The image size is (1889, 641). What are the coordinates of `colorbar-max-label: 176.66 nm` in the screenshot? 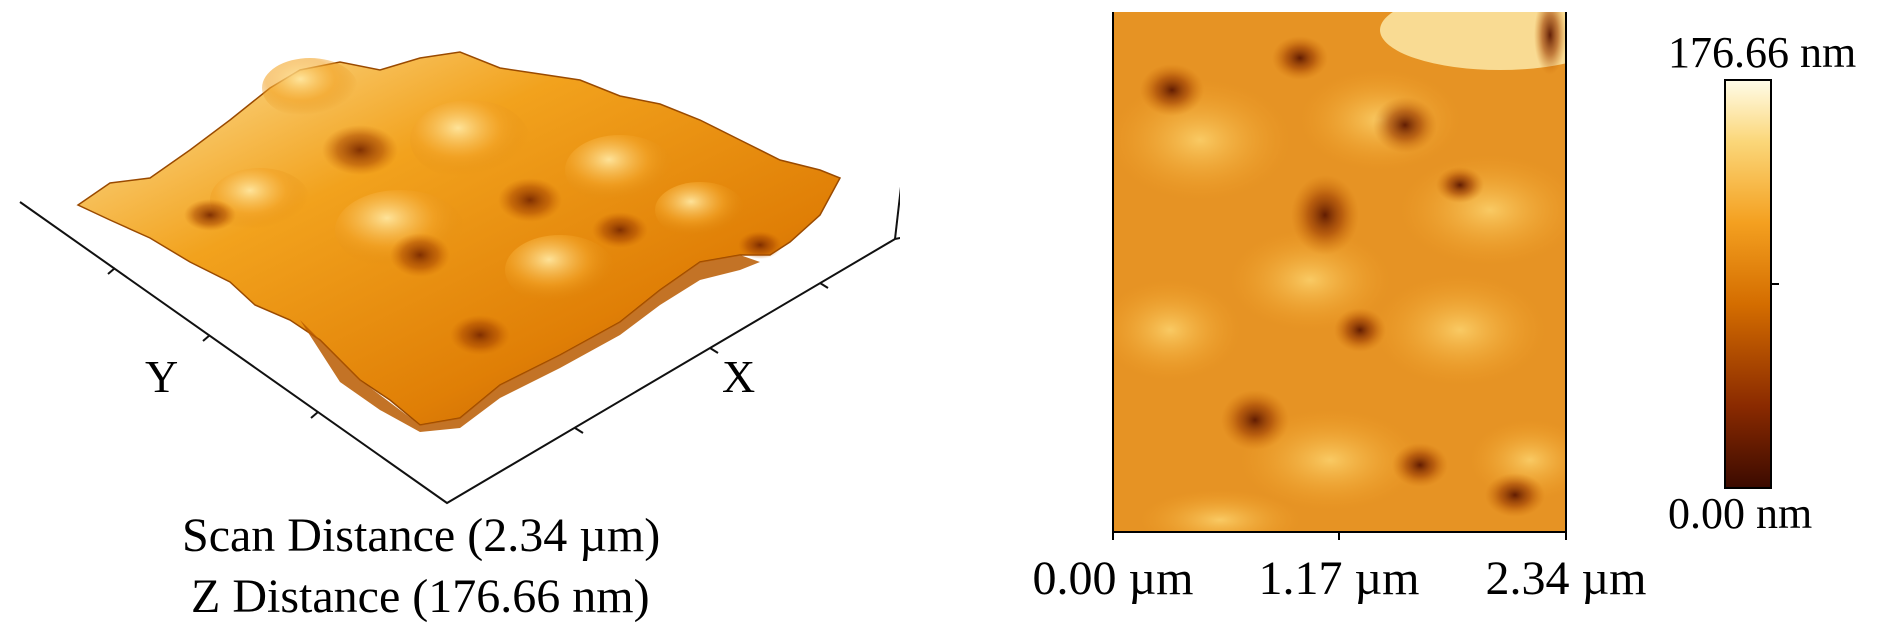 It's located at (1762, 52).